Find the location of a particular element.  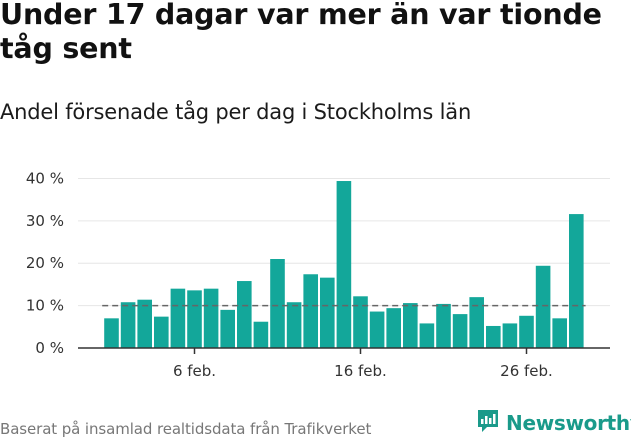

y-tick-label: 20 % is located at coordinates (45, 263).